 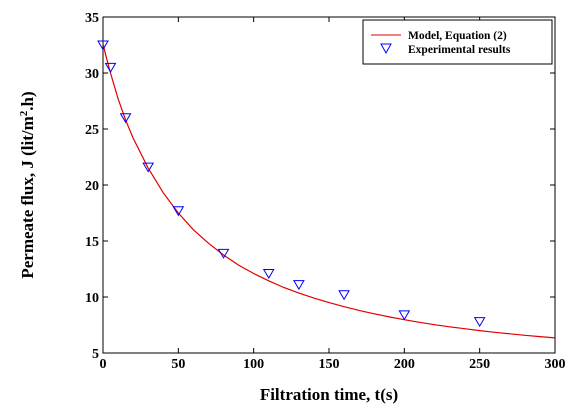 What do you see at coordinates (103, 364) in the screenshot?
I see `x-tick-label: 0` at bounding box center [103, 364].